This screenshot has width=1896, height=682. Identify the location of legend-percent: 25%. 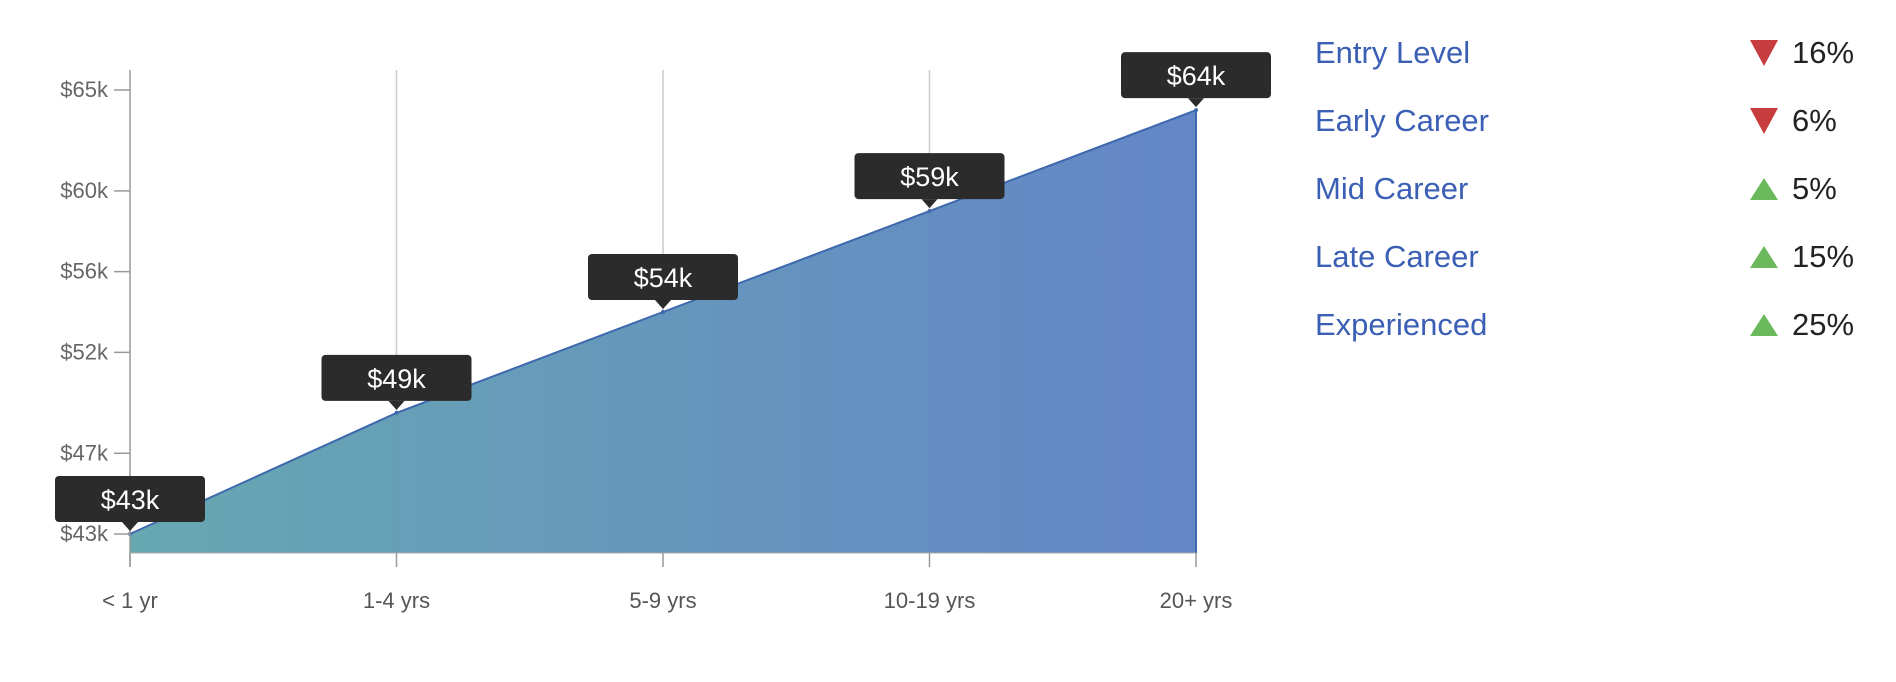
(1823, 324).